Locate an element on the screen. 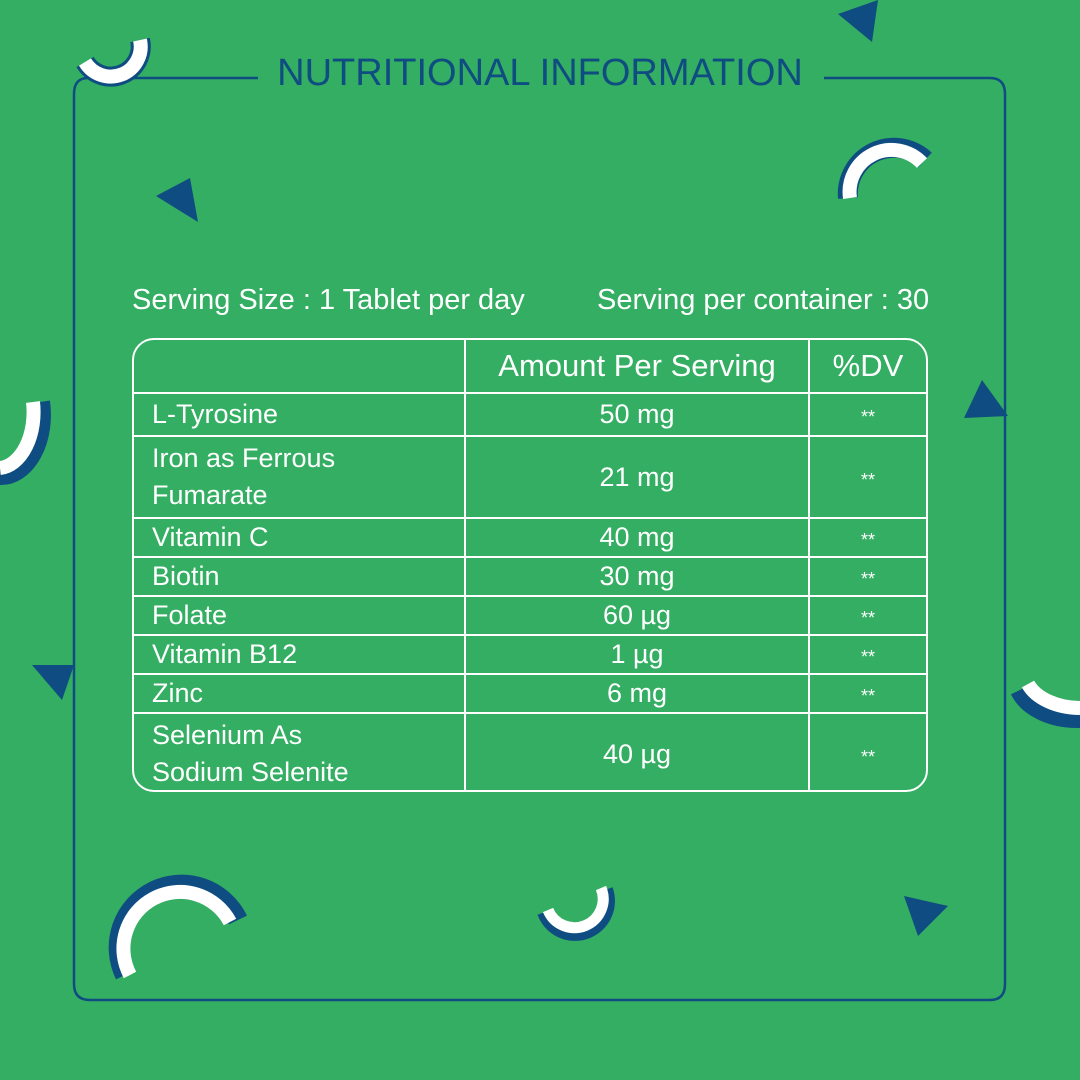 The width and height of the screenshot is (1080, 1080). amt-cell: 21 mg is located at coordinates (637, 477).